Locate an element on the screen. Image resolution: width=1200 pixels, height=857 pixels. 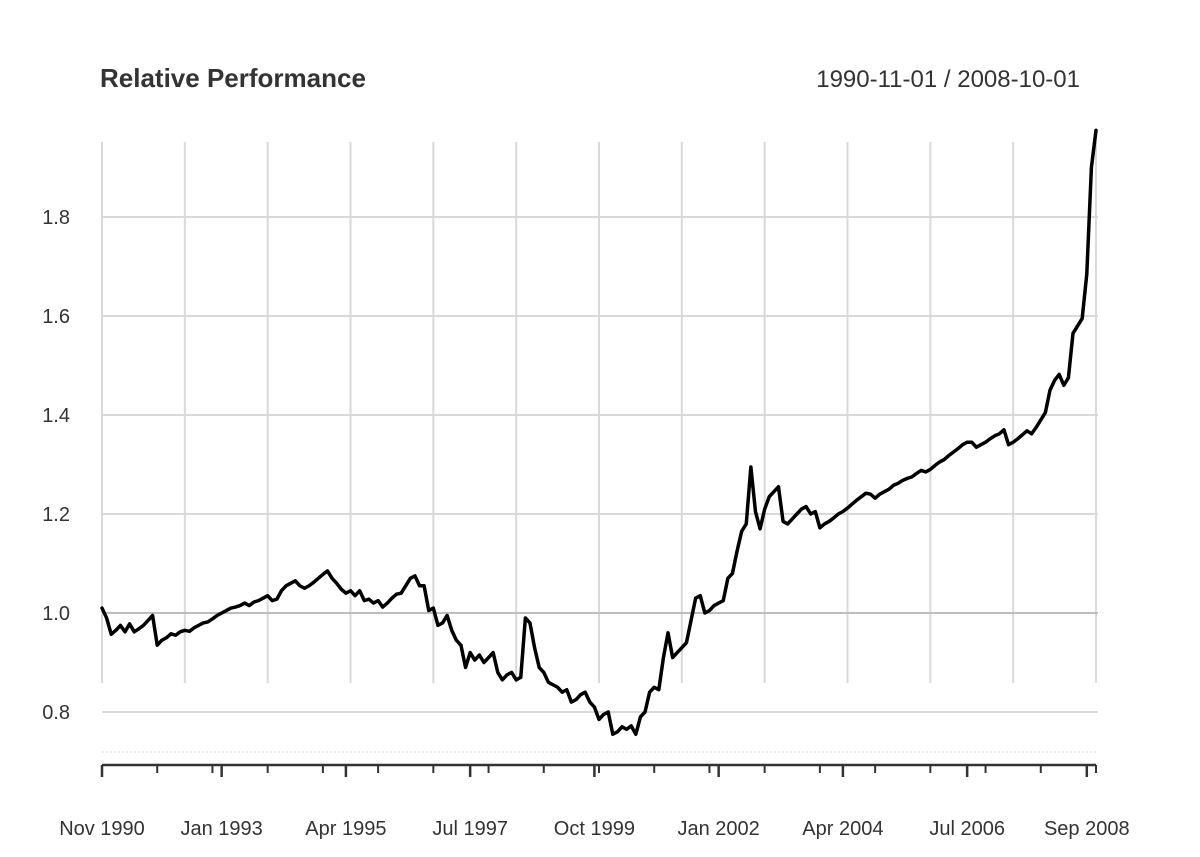
x-tick-label: Jan 1993 is located at coordinates (221, 829).